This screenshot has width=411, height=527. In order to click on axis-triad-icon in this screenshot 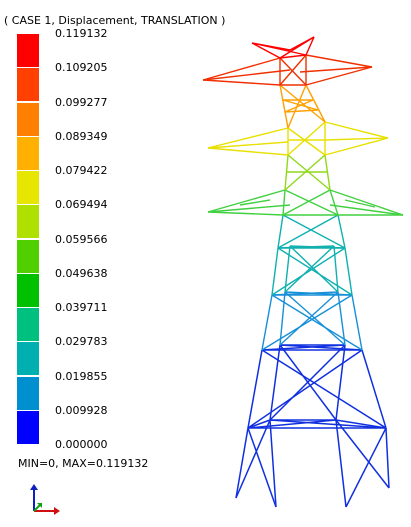, I will do `click(45, 499)`.